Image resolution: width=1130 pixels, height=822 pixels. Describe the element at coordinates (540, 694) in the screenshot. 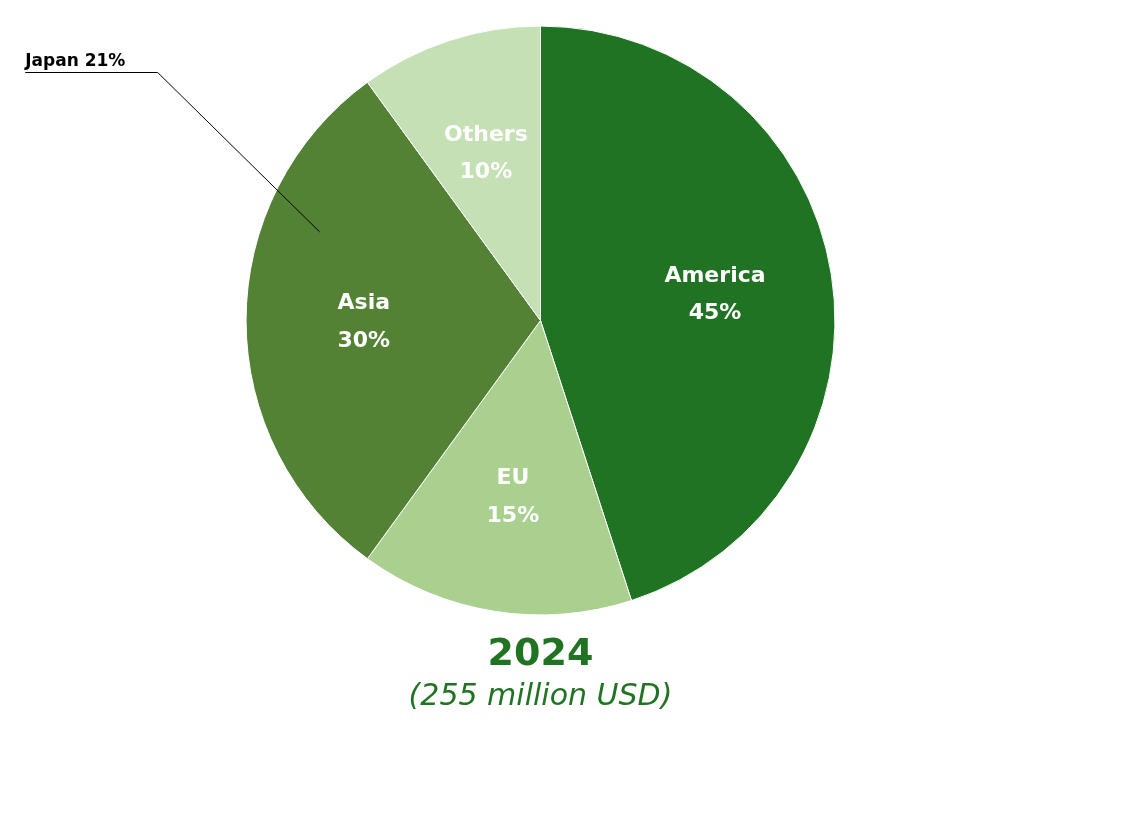

I see `text: (255 million USD)` at that location.